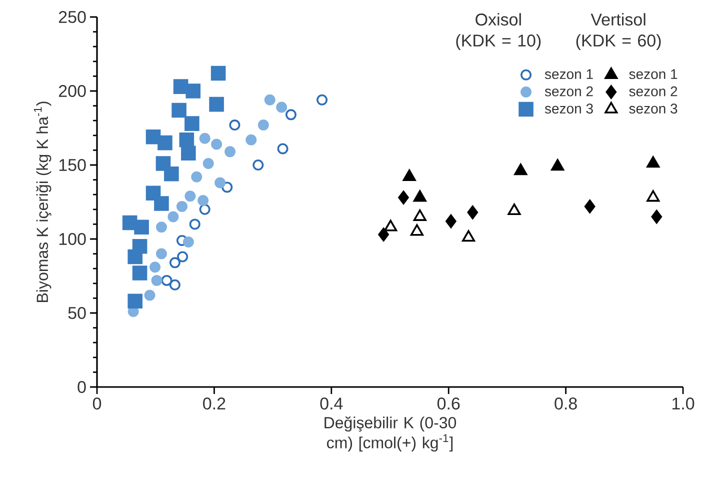  Describe the element at coordinates (43, 202) in the screenshot. I see `y-axis-title: Biyomas K içeriği (kg K ha$^{-1}$)` at that location.